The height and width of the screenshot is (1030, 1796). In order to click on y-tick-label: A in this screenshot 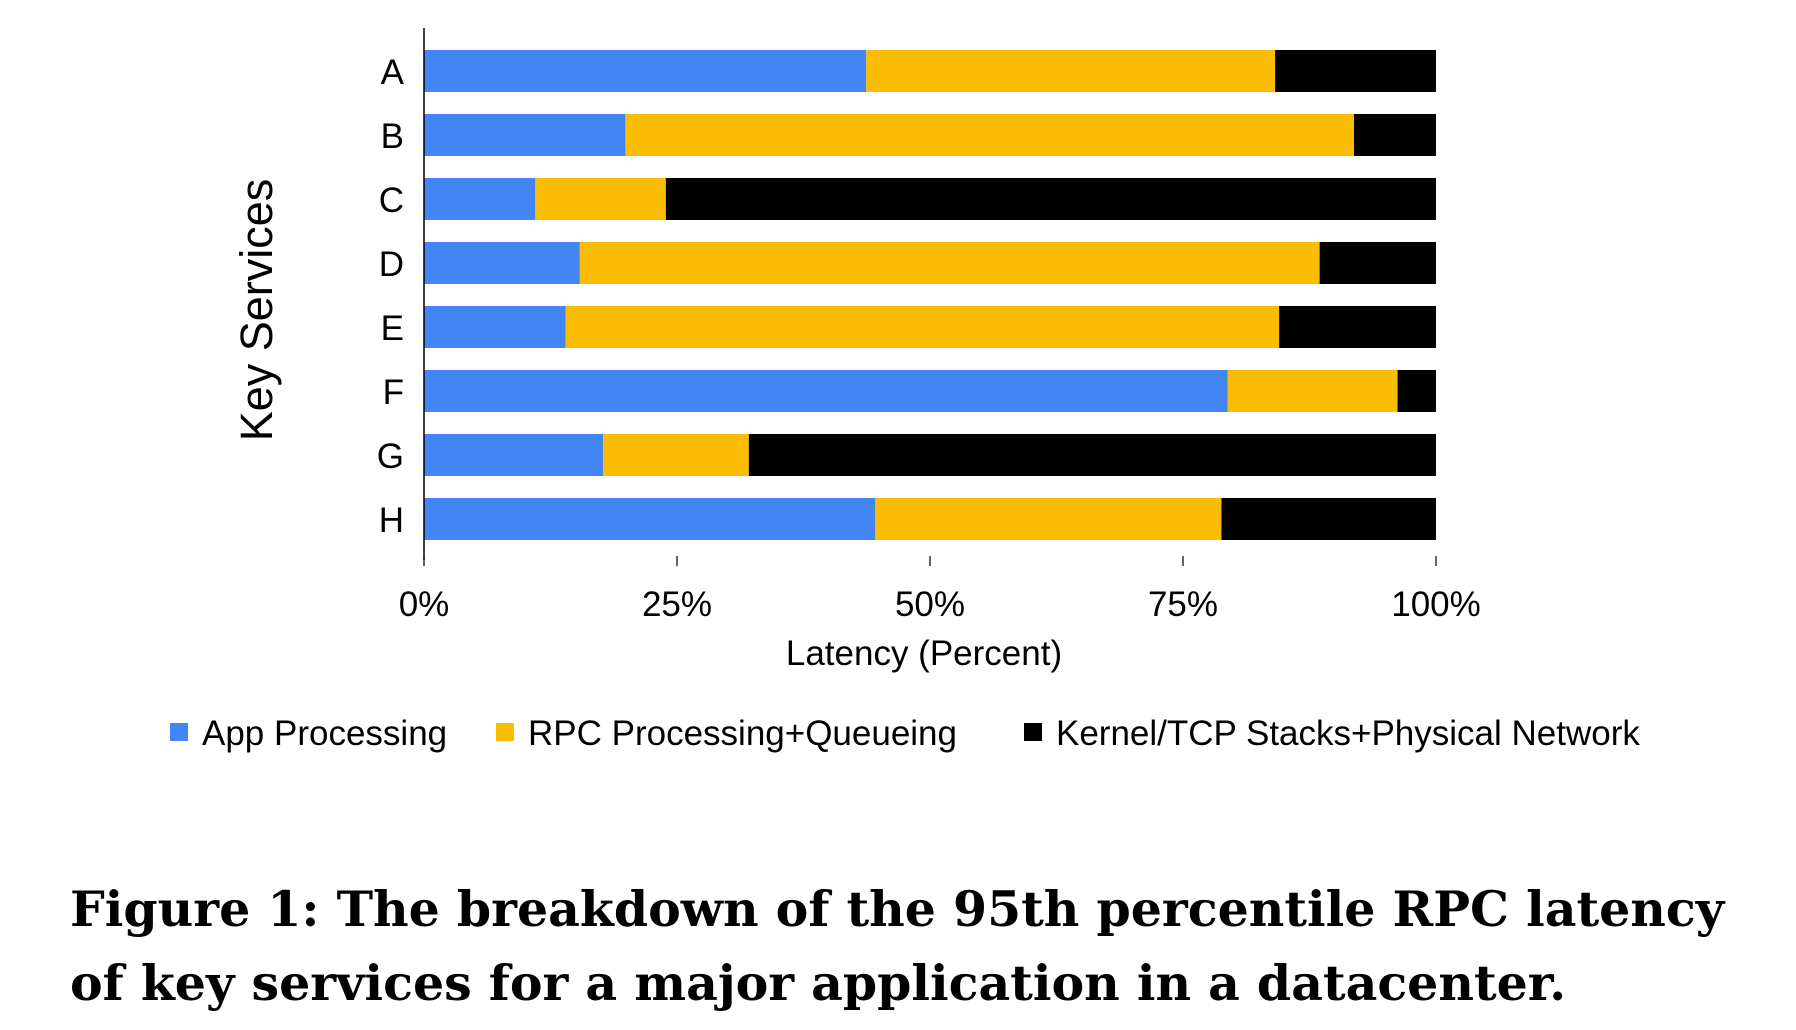, I will do `click(393, 72)`.